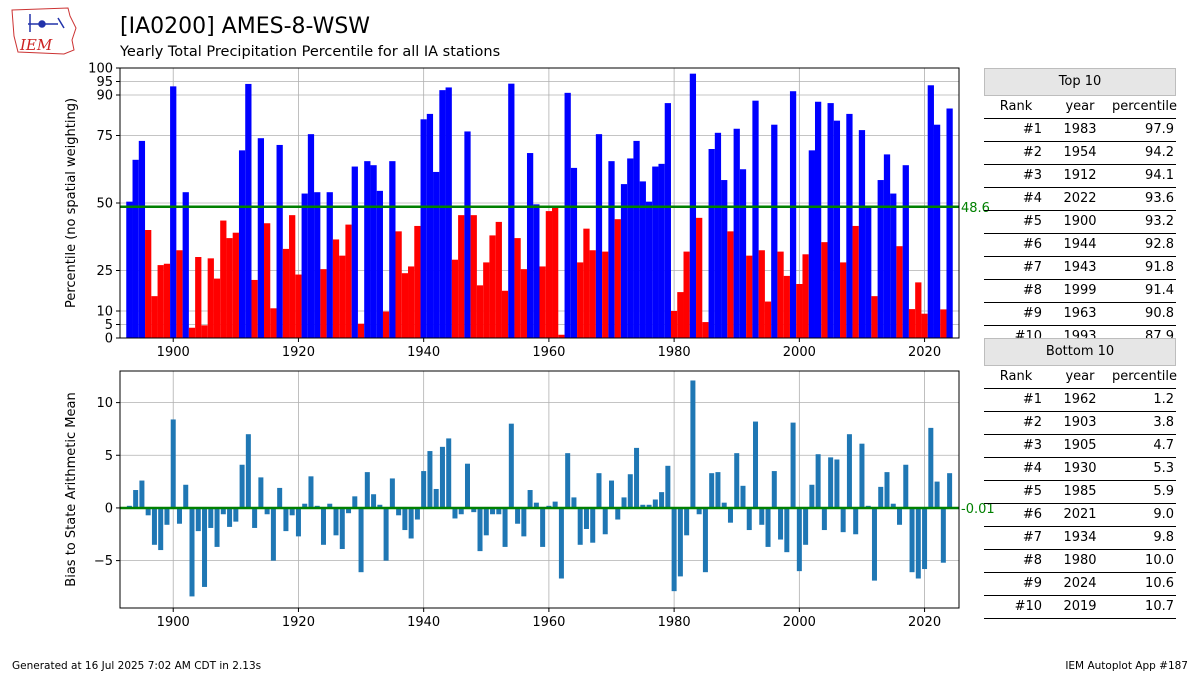 This screenshot has width=1200, height=675. What do you see at coordinates (568, 480) in the screenshot?
I see `bar-1963` at bounding box center [568, 480].